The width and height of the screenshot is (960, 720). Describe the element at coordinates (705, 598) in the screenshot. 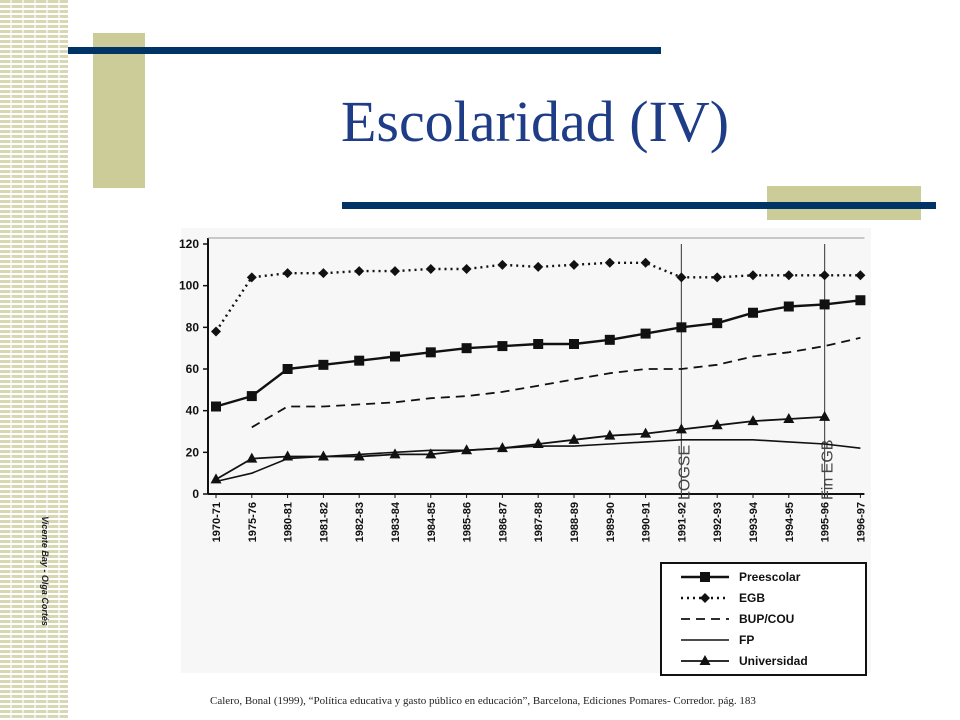

I see `legend-marker-egb` at that location.